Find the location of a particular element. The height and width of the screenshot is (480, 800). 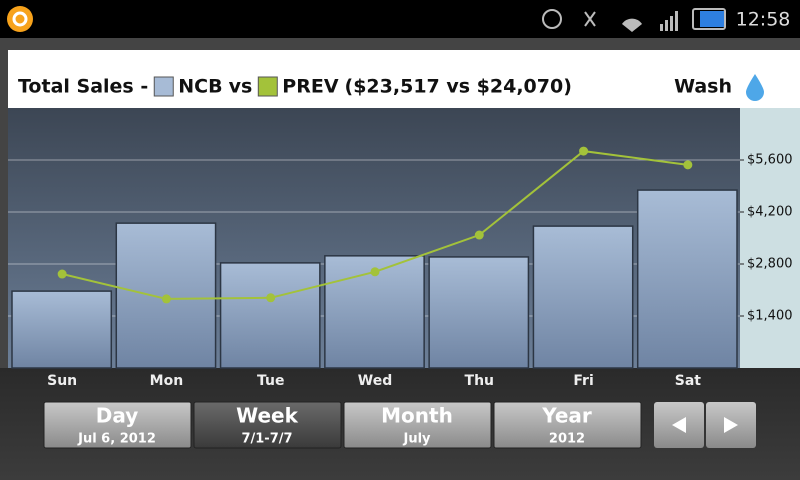

context-label: Wash is located at coordinates (703, 87).